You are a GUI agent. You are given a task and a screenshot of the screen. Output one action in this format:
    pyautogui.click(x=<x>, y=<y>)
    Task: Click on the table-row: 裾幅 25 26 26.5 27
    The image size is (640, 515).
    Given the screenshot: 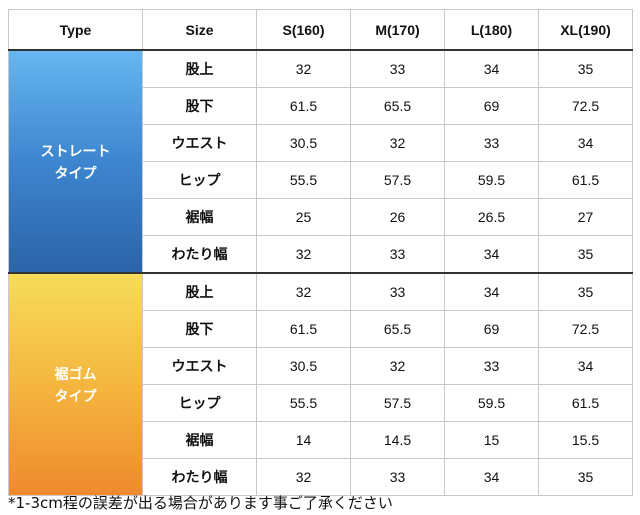 What is the action you would take?
    pyautogui.click(x=321, y=217)
    